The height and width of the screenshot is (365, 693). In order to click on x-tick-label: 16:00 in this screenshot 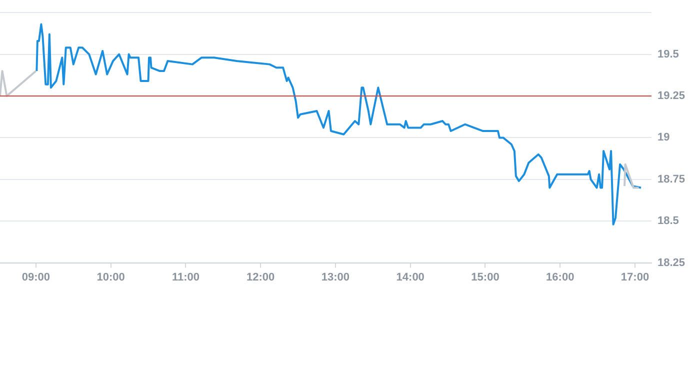, I will do `click(560, 277)`.